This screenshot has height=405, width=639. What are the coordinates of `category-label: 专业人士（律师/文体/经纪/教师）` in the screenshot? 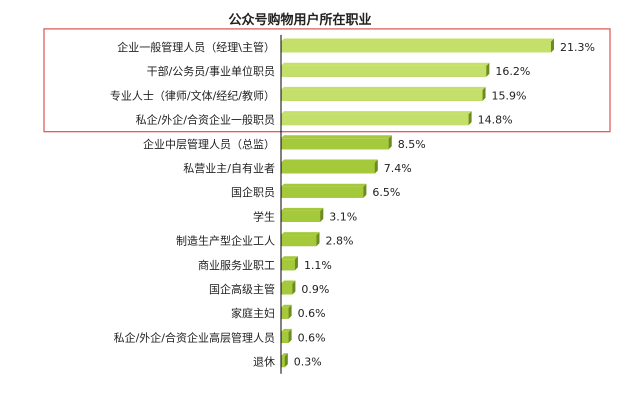 It's located at (192, 95).